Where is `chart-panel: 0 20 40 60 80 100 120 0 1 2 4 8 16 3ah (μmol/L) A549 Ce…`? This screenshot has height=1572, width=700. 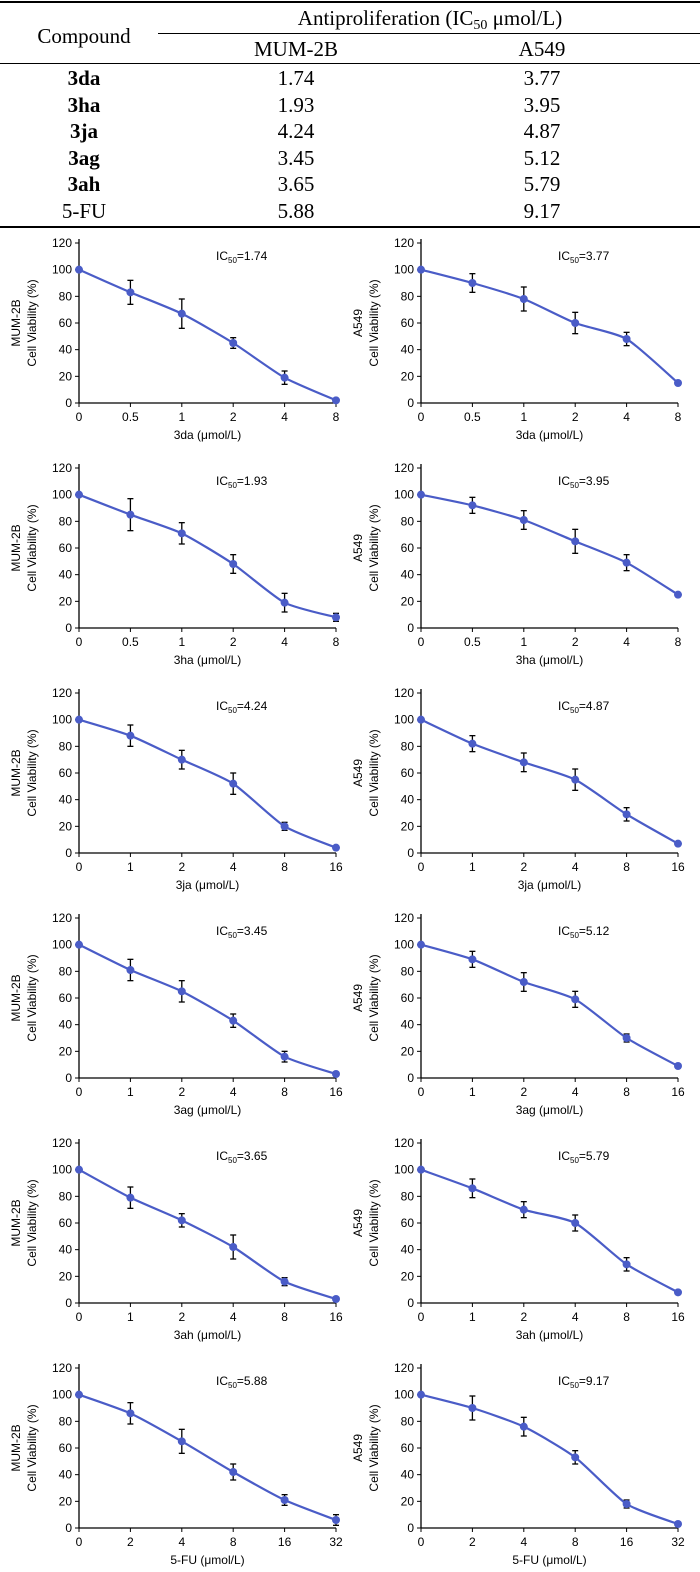 chart-panel: 0 20 40 60 80 100 120 0 1 2 4 8 16 3ah (μmol/L) A549 Ce… is located at coordinates (518, 1239).